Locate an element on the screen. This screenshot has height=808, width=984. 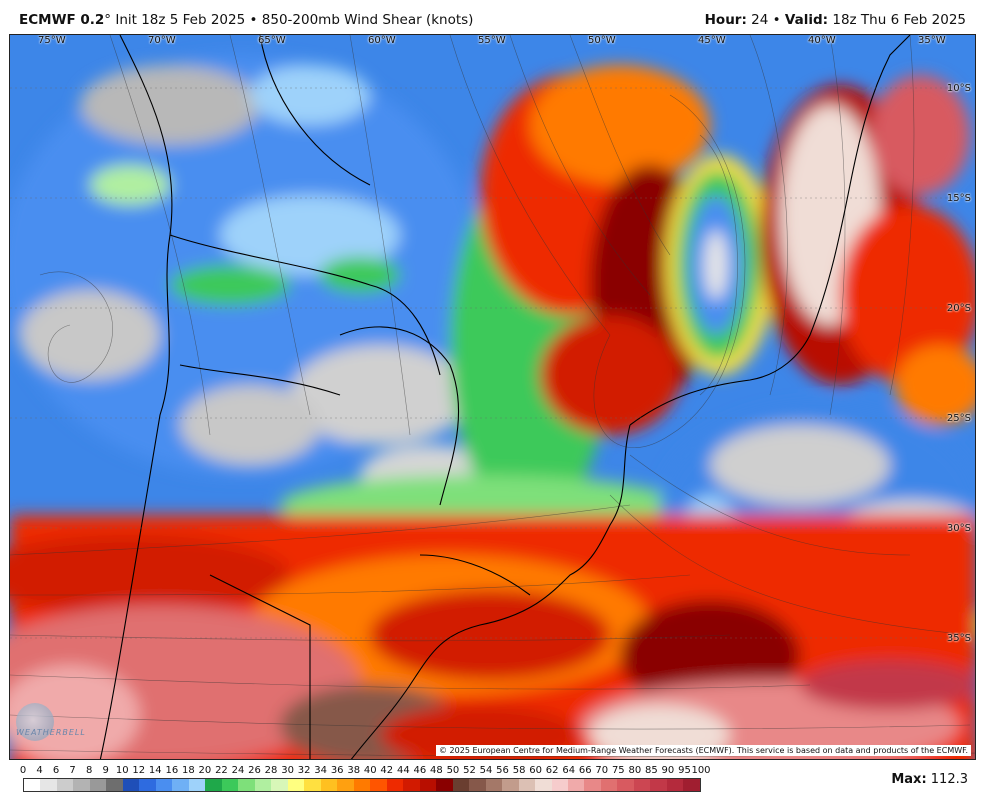
colorbar-tick-label: 28 is located at coordinates (271, 770).